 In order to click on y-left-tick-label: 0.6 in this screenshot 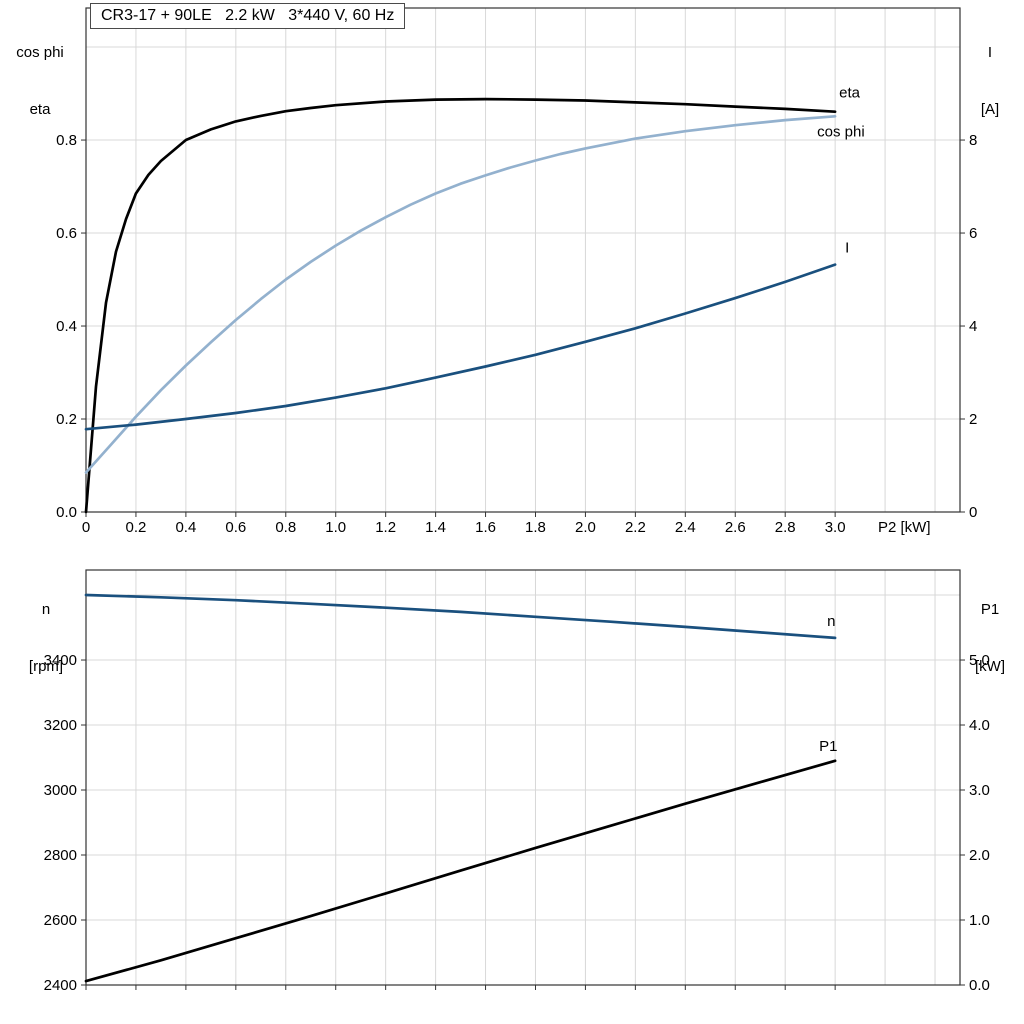, I will do `click(66, 233)`.